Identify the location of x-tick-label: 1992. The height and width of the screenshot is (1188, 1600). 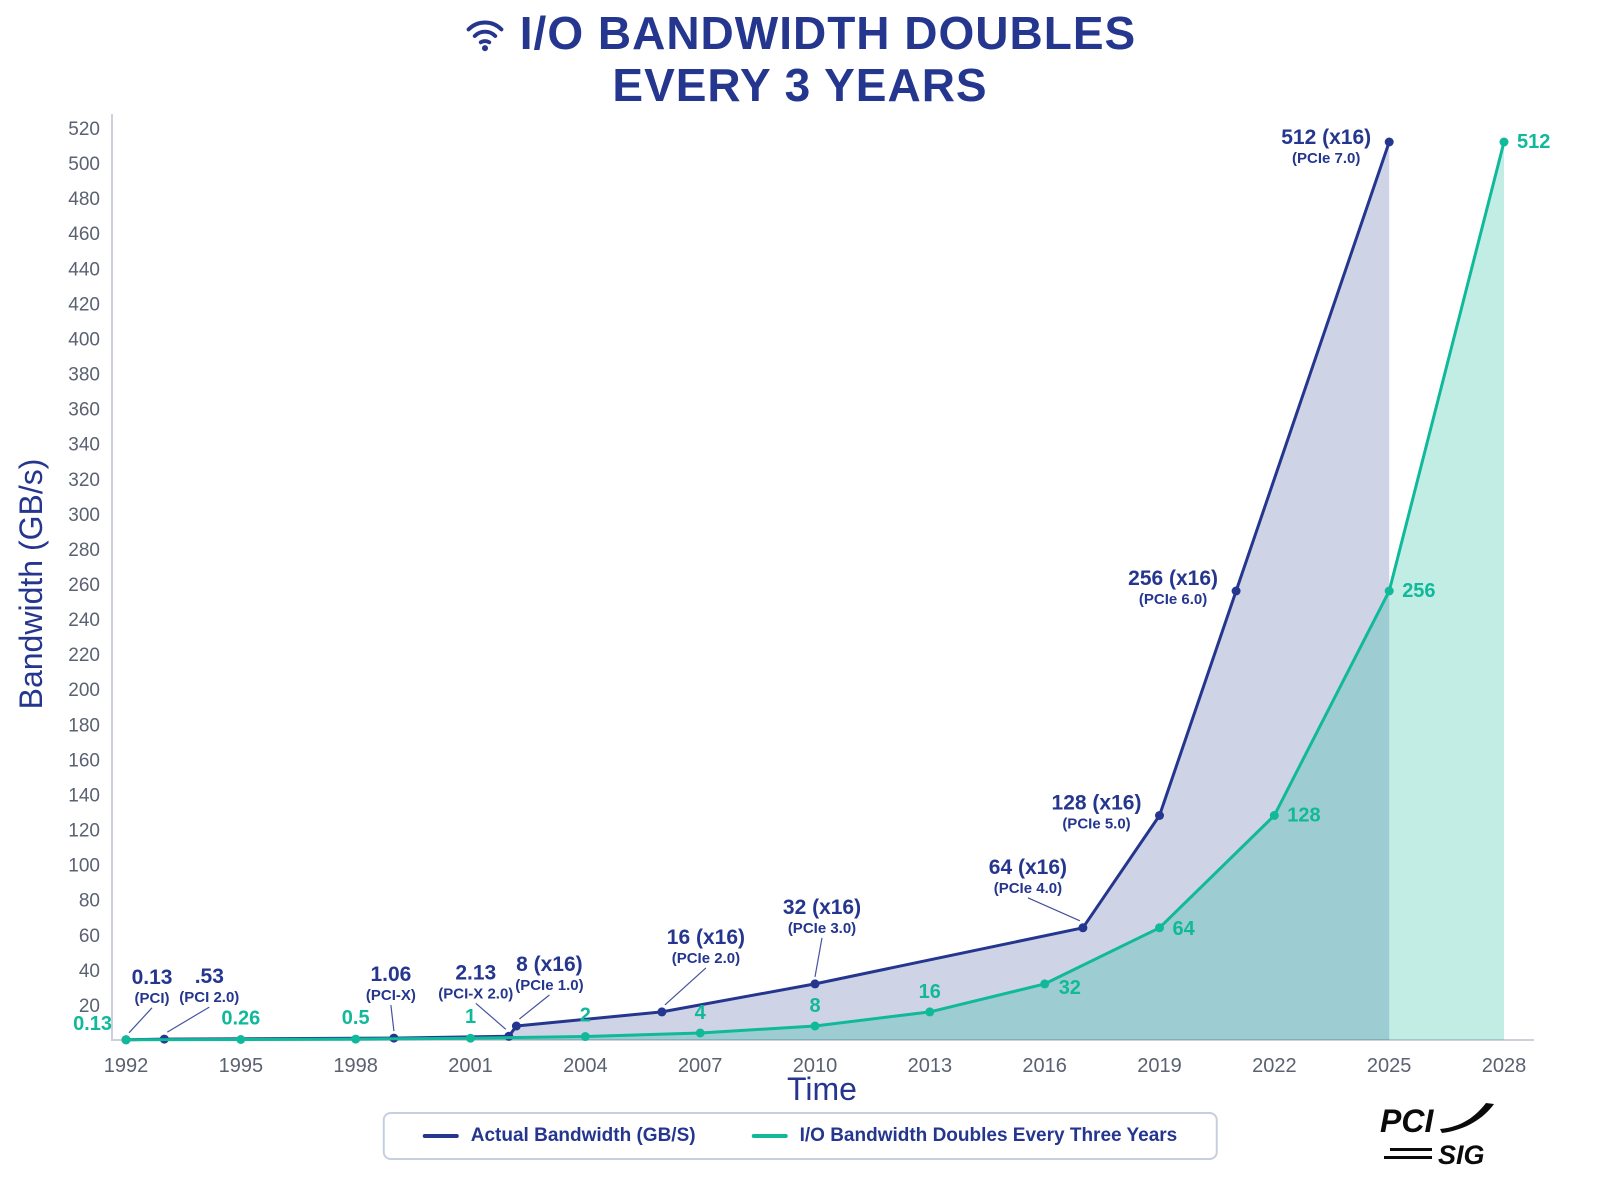
(126, 1066).